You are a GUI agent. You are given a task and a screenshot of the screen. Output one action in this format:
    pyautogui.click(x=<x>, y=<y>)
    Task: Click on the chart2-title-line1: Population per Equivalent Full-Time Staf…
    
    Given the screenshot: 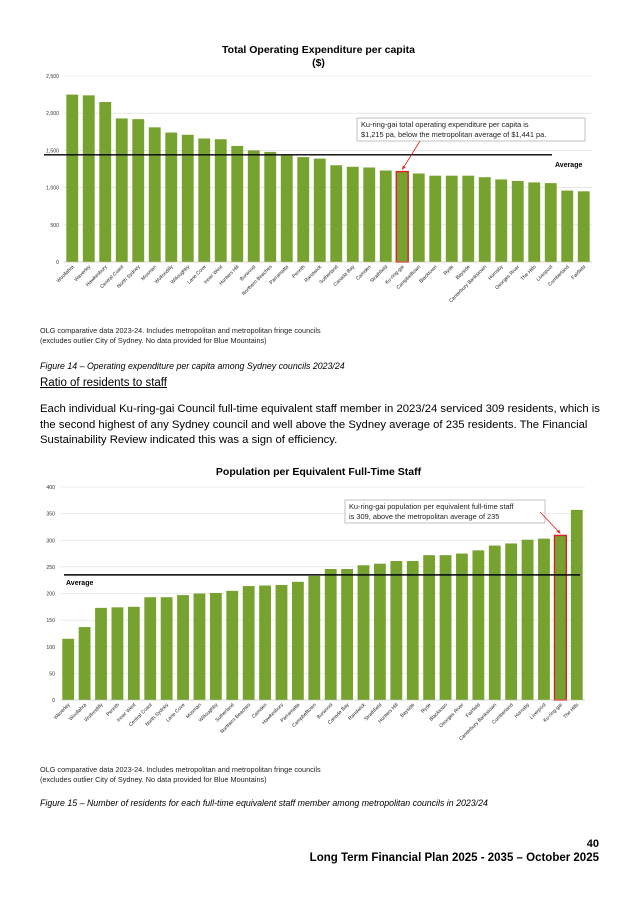 What is the action you would take?
    pyautogui.click(x=318, y=472)
    